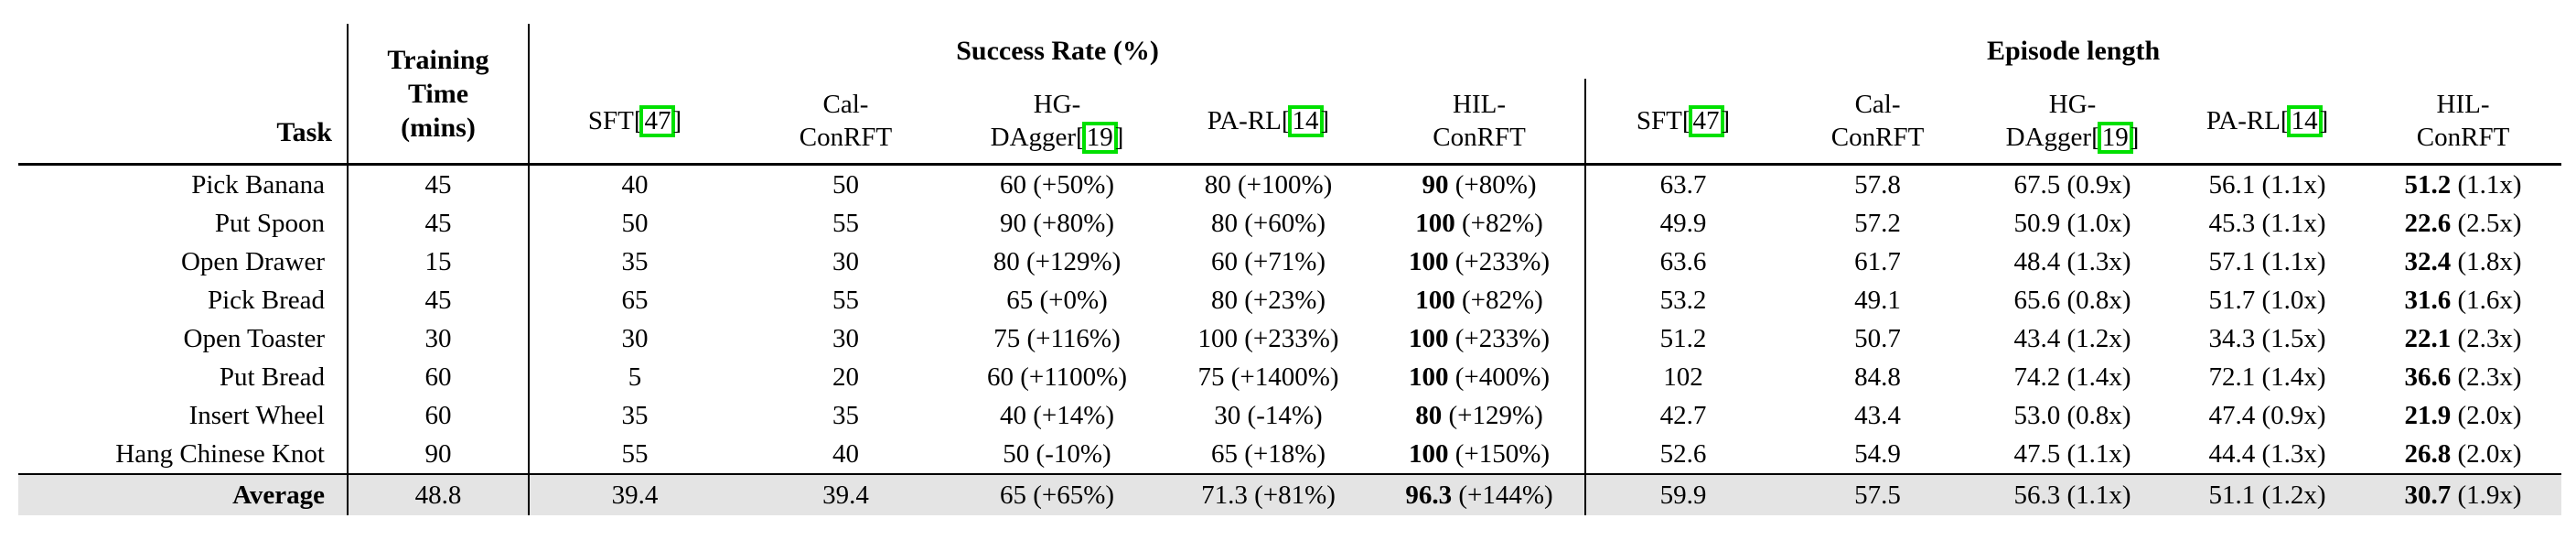  I want to click on method-header-ep-0: SFT[47], so click(1683, 122).